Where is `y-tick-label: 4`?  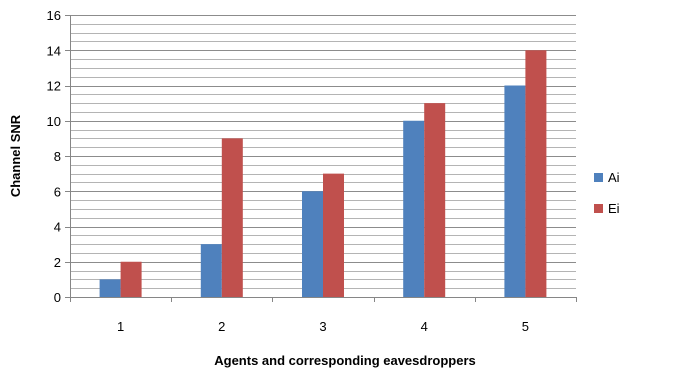
y-tick-label: 4 is located at coordinates (57, 227).